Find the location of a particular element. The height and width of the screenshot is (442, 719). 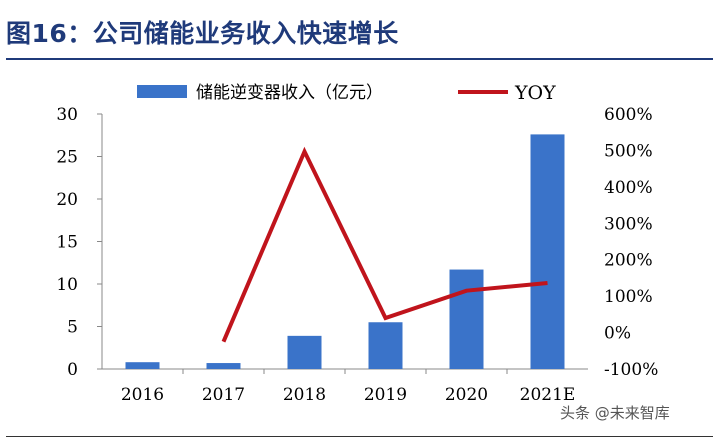

title-divider is located at coordinates (359, 59).